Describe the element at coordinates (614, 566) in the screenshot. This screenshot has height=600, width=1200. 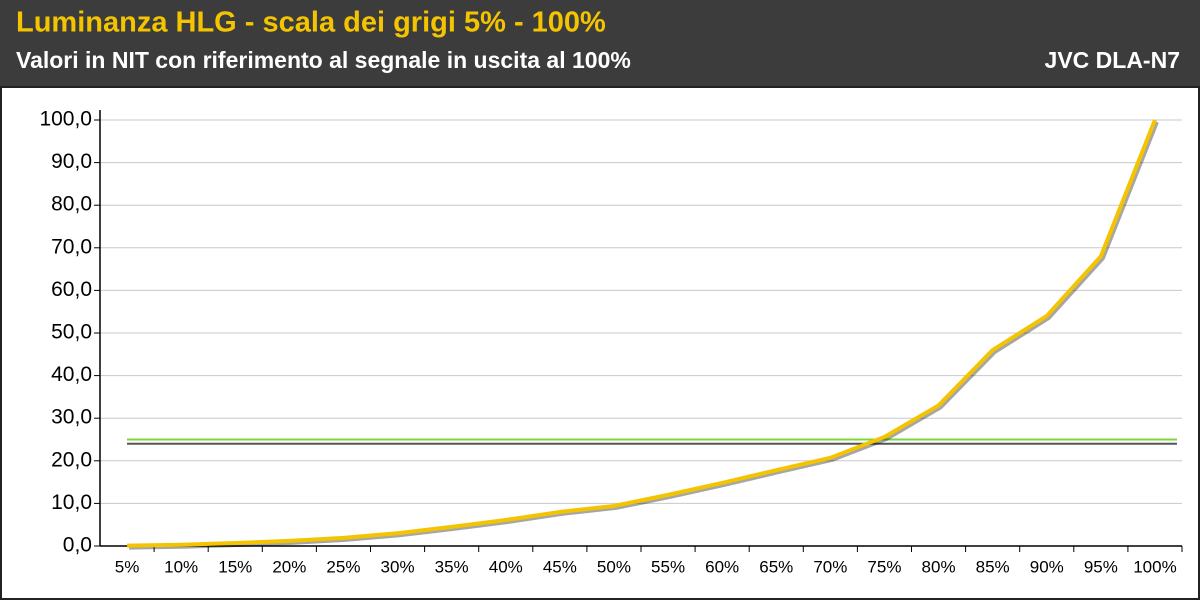
I see `x-tick-label: 50%` at that location.